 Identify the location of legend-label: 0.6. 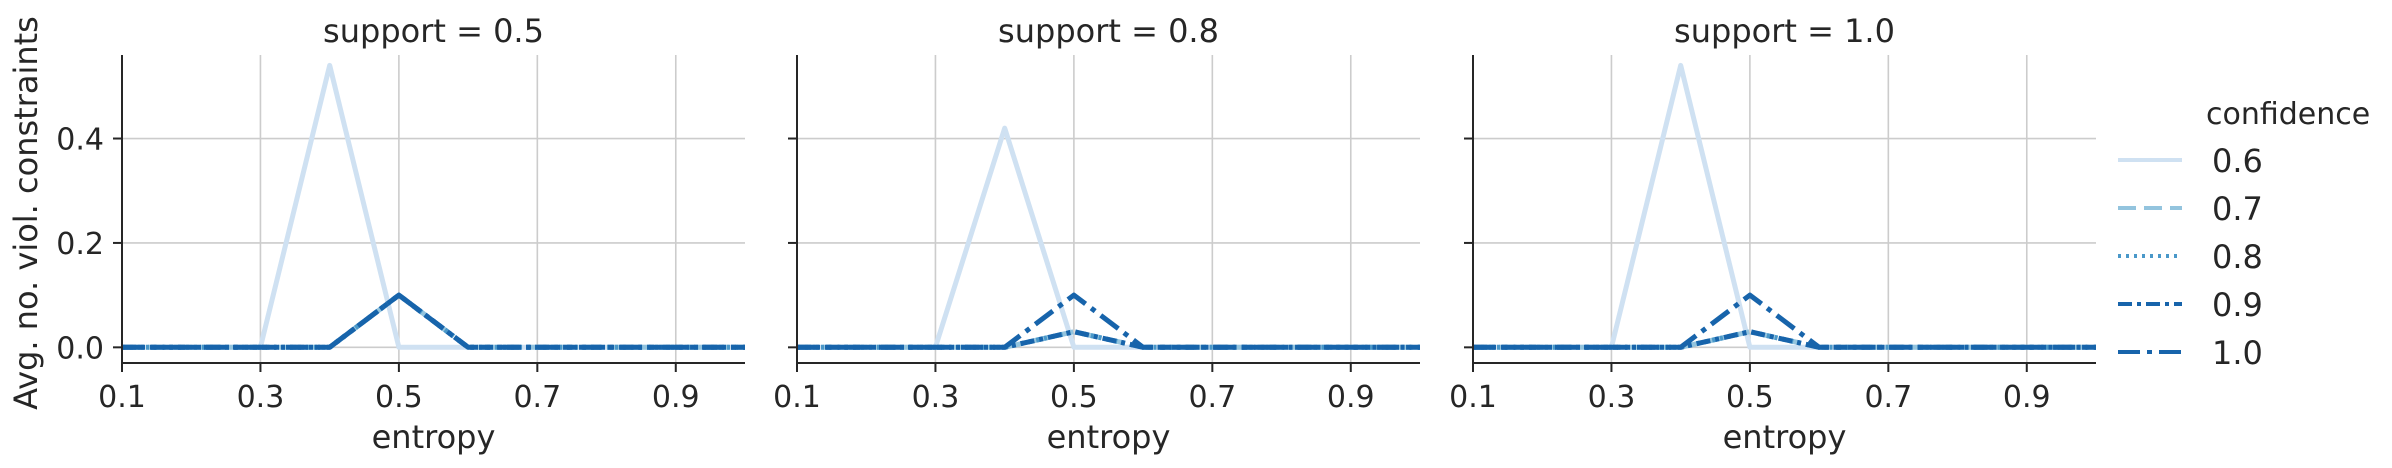
(2237, 161).